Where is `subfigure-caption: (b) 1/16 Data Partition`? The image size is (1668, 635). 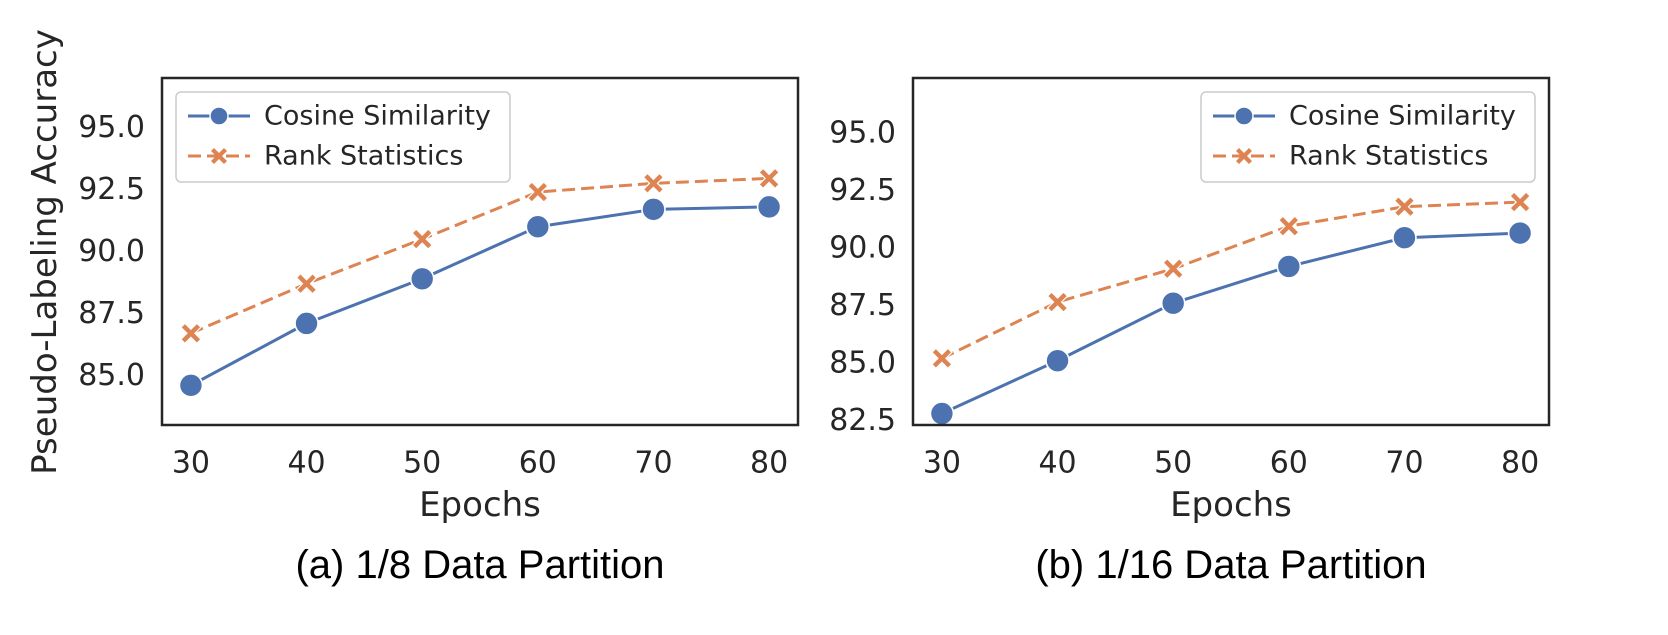 subfigure-caption: (b) 1/16 Data Partition is located at coordinates (1230, 565).